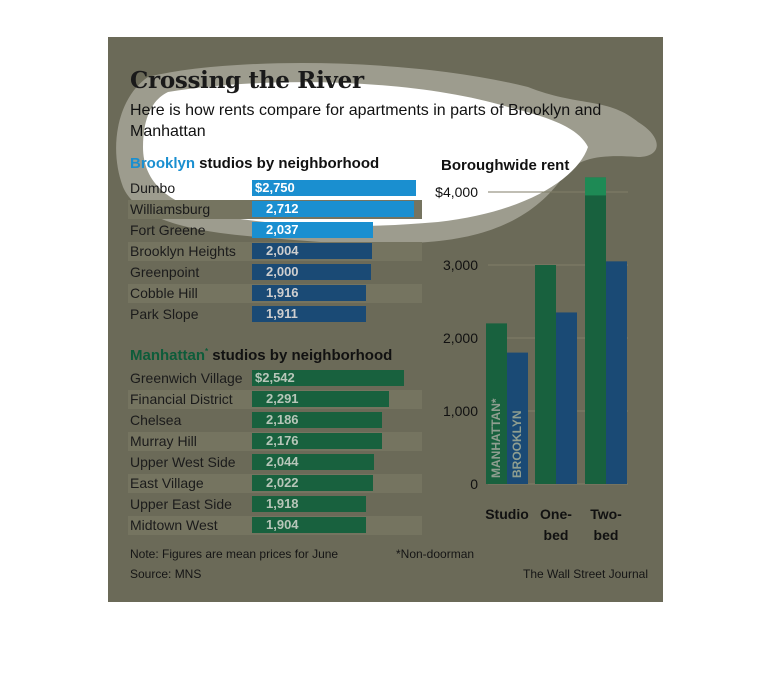 The width and height of the screenshot is (770, 696). I want to click on y-tick-label: 1,000, so click(460, 411).